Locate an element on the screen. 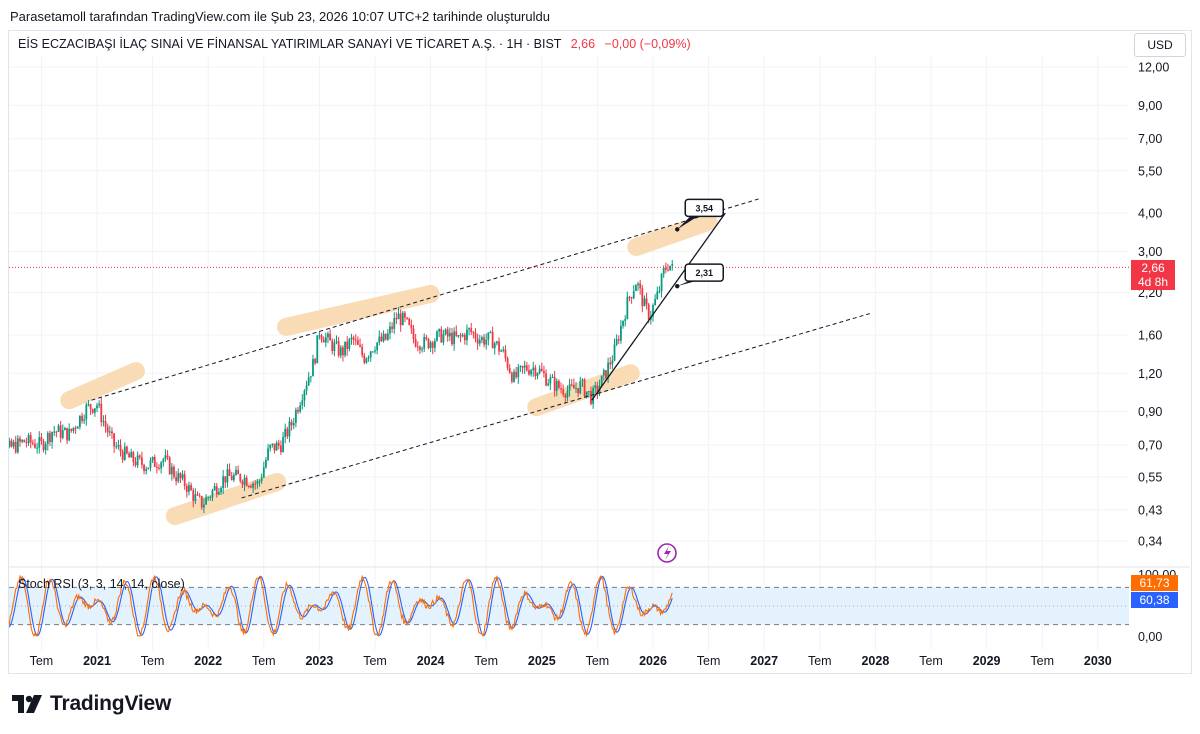 This screenshot has width=1200, height=734. rsi-d-value-tag: 60,38 is located at coordinates (1154, 600).